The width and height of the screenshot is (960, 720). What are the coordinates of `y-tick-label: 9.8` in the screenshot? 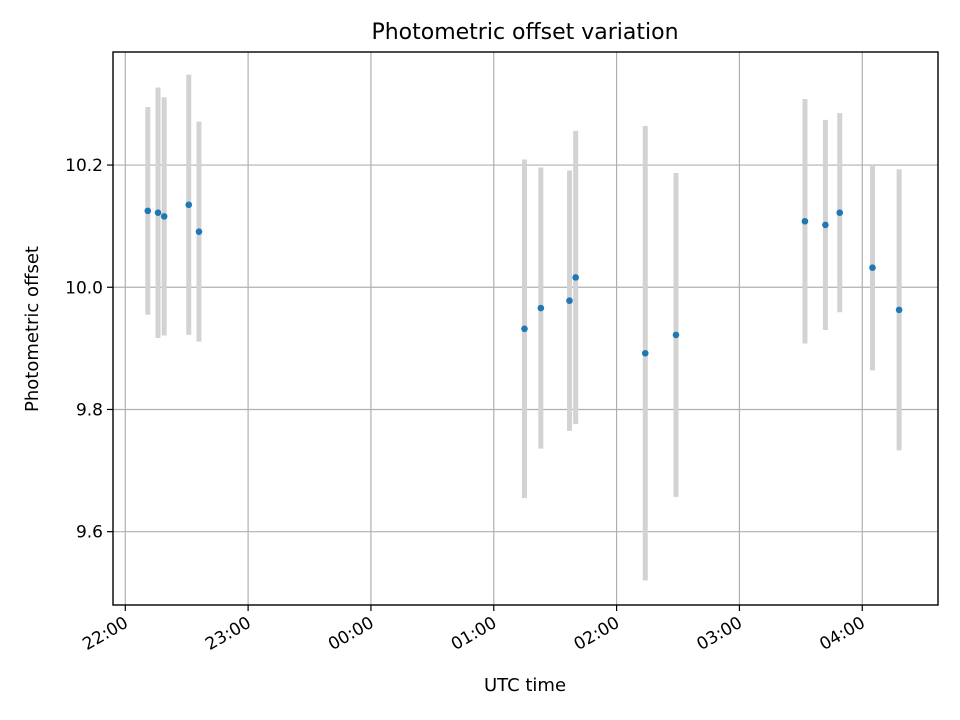 It's located at (89, 410).